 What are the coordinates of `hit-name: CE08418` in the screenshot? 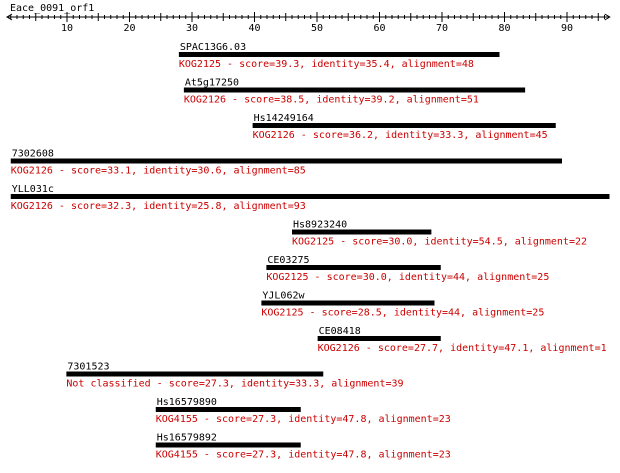 It's located at (340, 331).